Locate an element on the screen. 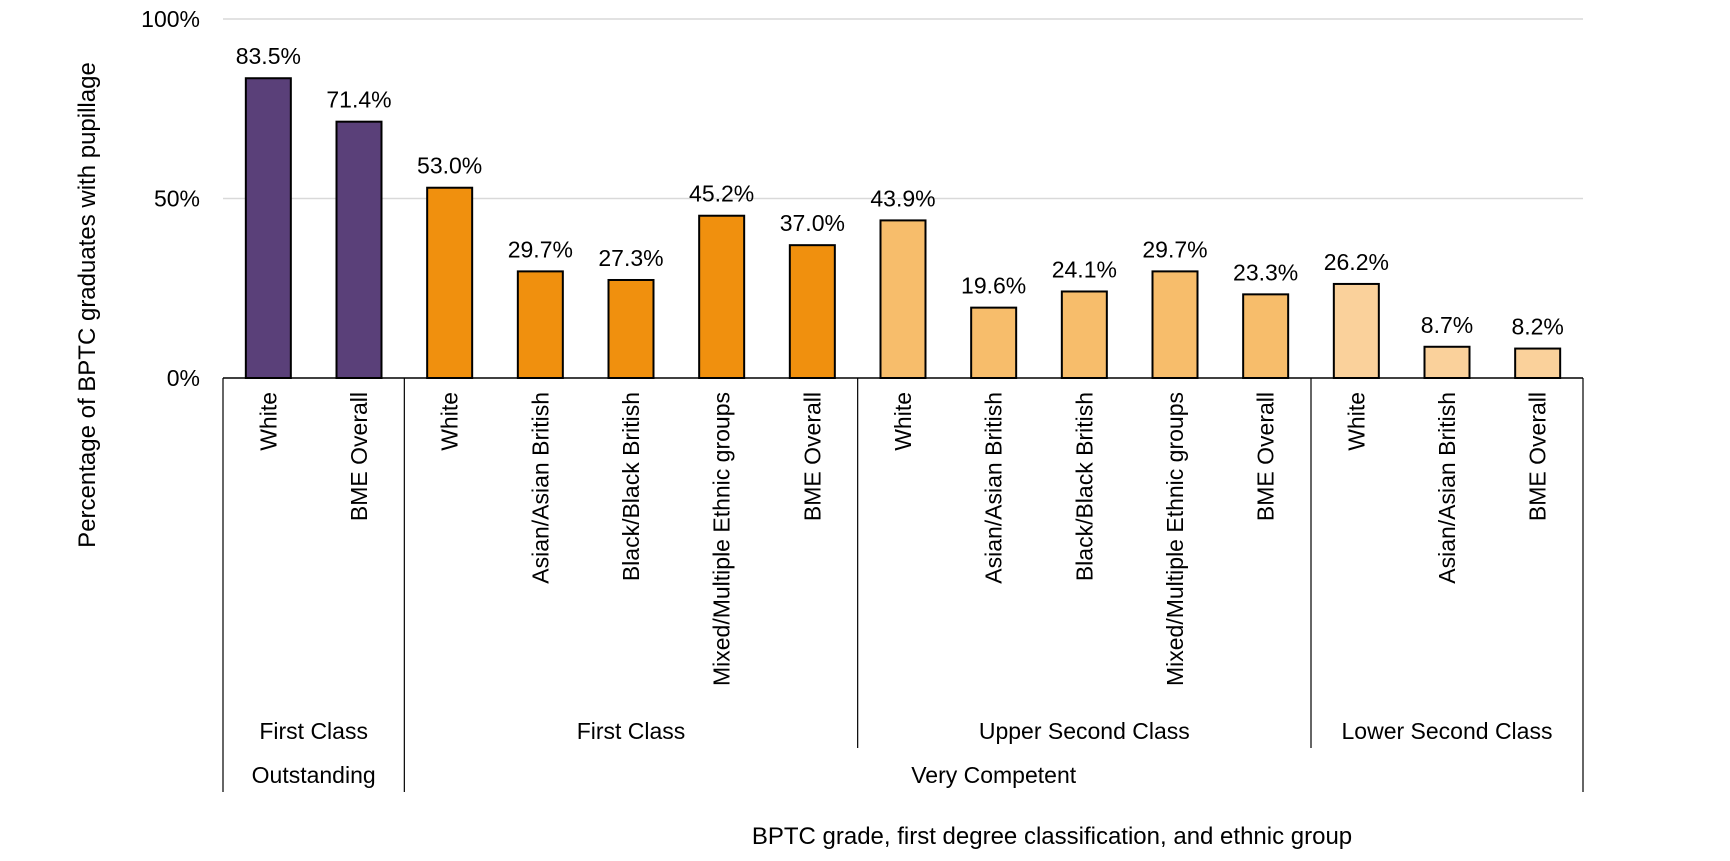 Image resolution: width=1730 pixels, height=861 pixels. data-label: 83.5% is located at coordinates (268, 56).